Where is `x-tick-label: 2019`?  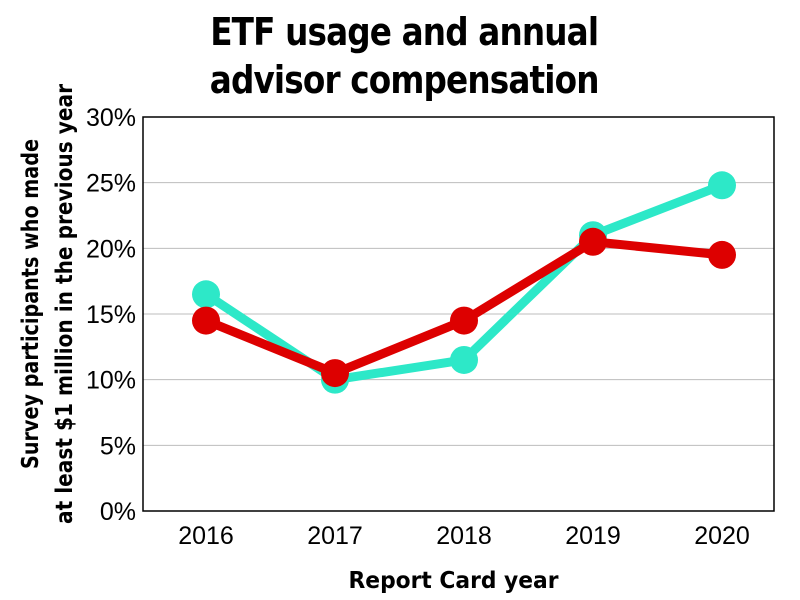 x-tick-label: 2019 is located at coordinates (593, 536).